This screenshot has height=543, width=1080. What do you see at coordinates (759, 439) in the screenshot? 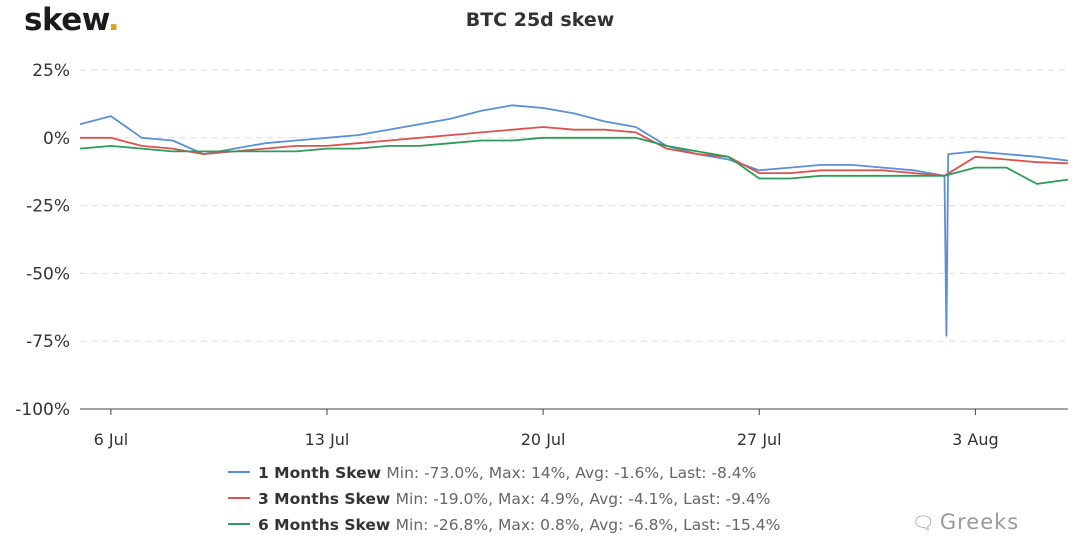
I see `x-tick-label: 27 Jul` at bounding box center [759, 439].